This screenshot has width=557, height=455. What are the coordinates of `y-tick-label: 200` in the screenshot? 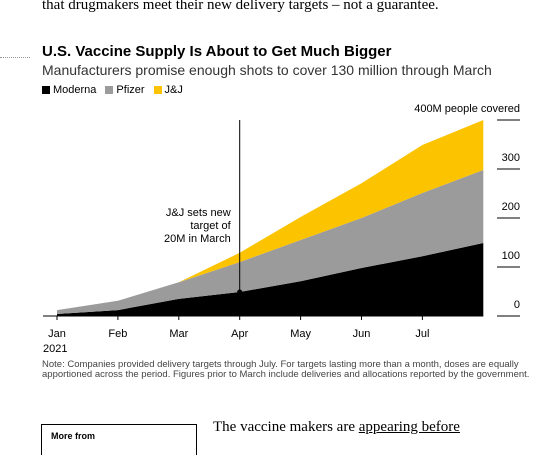 It's located at (511, 207).